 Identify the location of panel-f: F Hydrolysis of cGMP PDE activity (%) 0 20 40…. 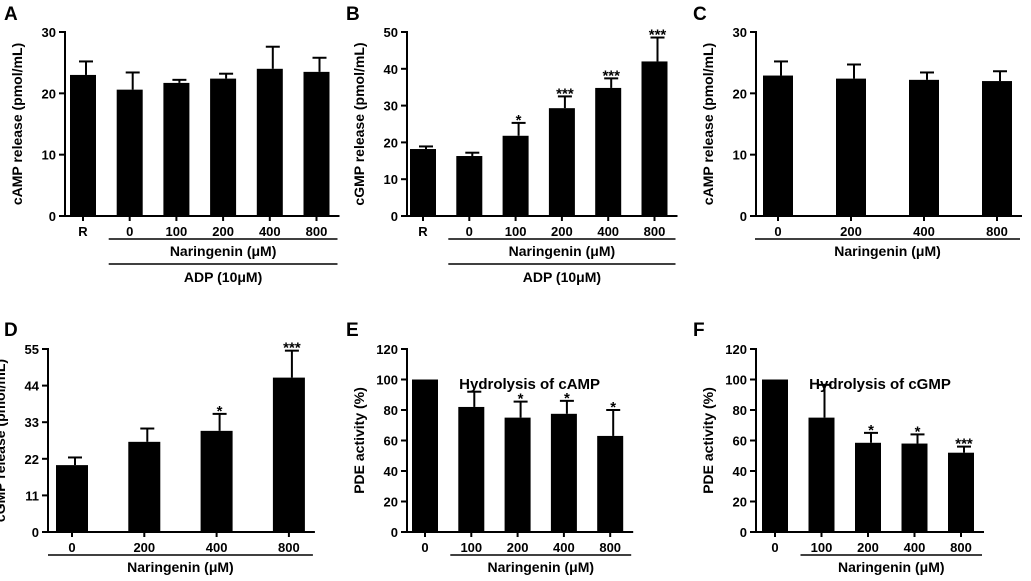
(838, 447).